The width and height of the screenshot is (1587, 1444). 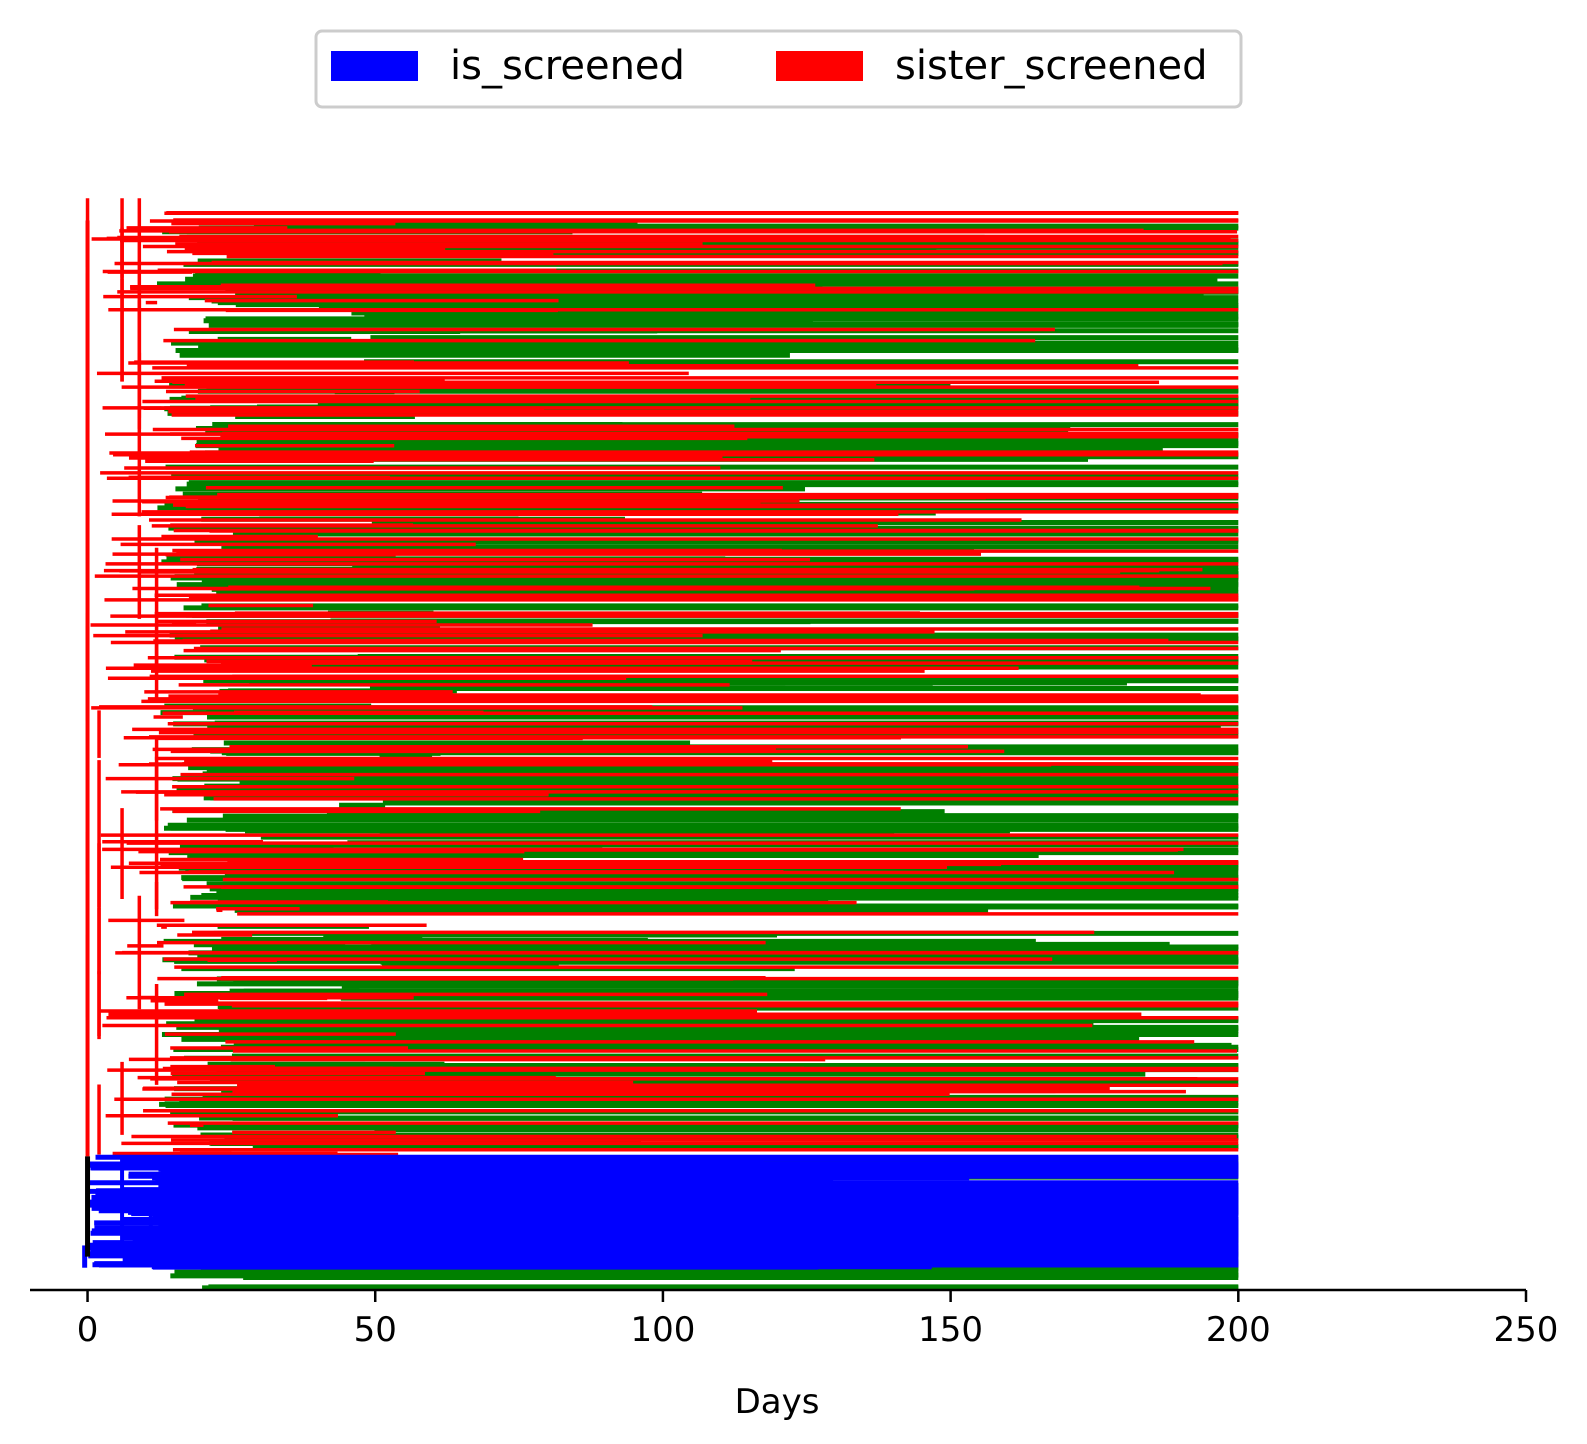 What do you see at coordinates (1526, 1330) in the screenshot?
I see `x-tick-label: 250` at bounding box center [1526, 1330].